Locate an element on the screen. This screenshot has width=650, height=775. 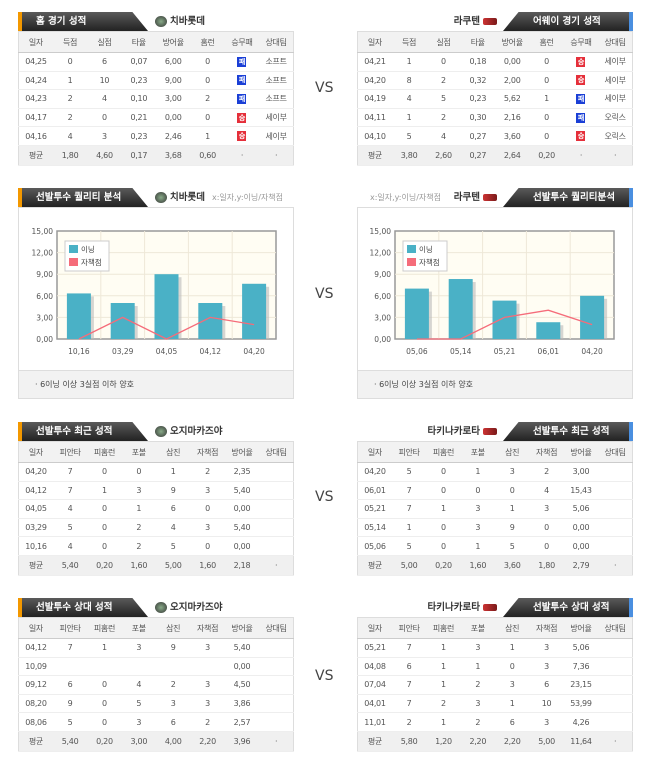
table-cell: 6 is located at coordinates (173, 509).